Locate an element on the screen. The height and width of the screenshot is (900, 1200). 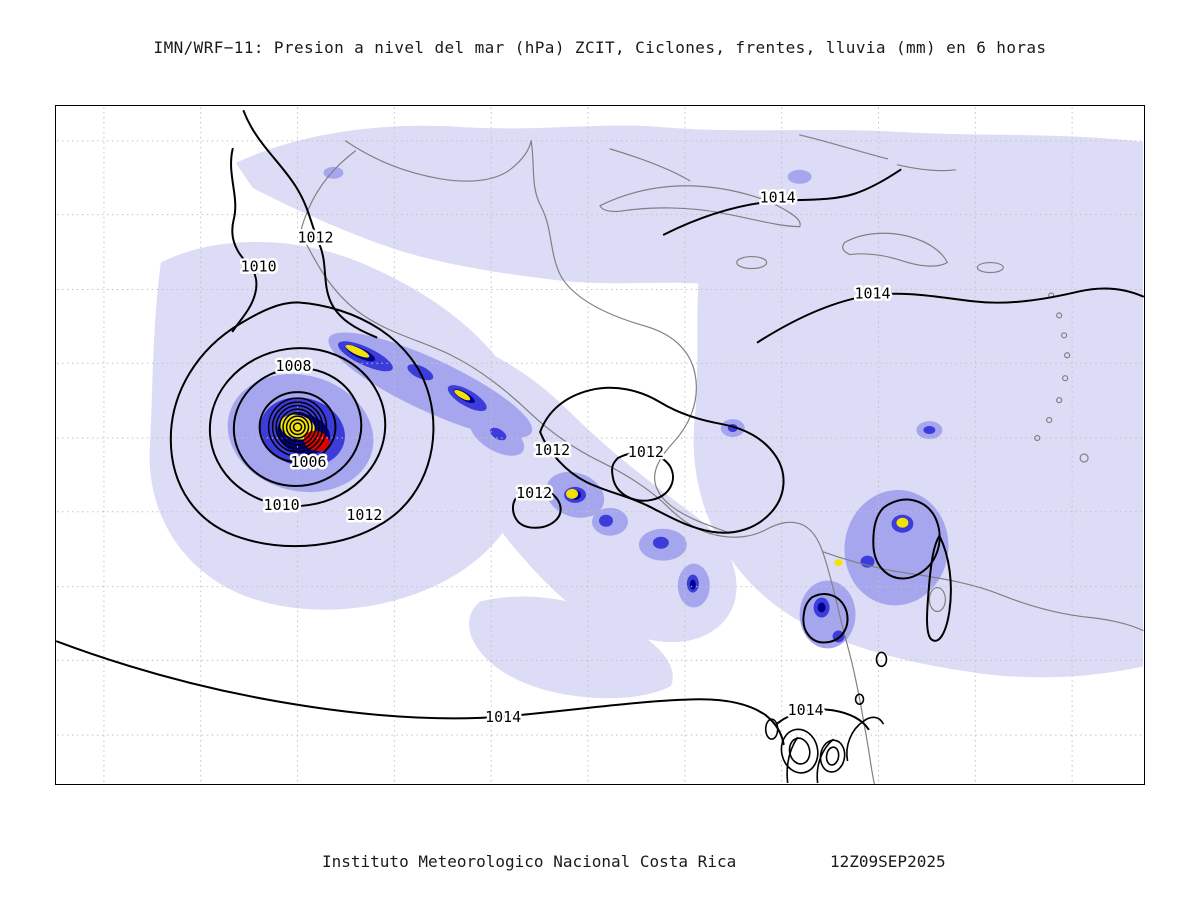
coast-gulf is located at coordinates (438, 161).